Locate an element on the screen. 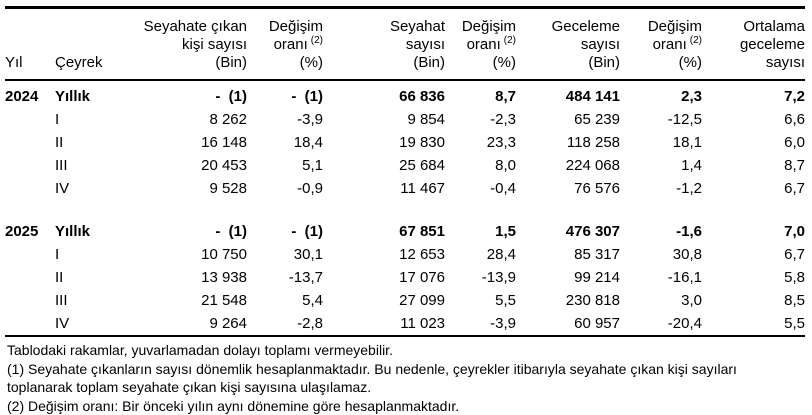 The width and height of the screenshot is (812, 415). value-cell: -2,3 is located at coordinates (503, 119).